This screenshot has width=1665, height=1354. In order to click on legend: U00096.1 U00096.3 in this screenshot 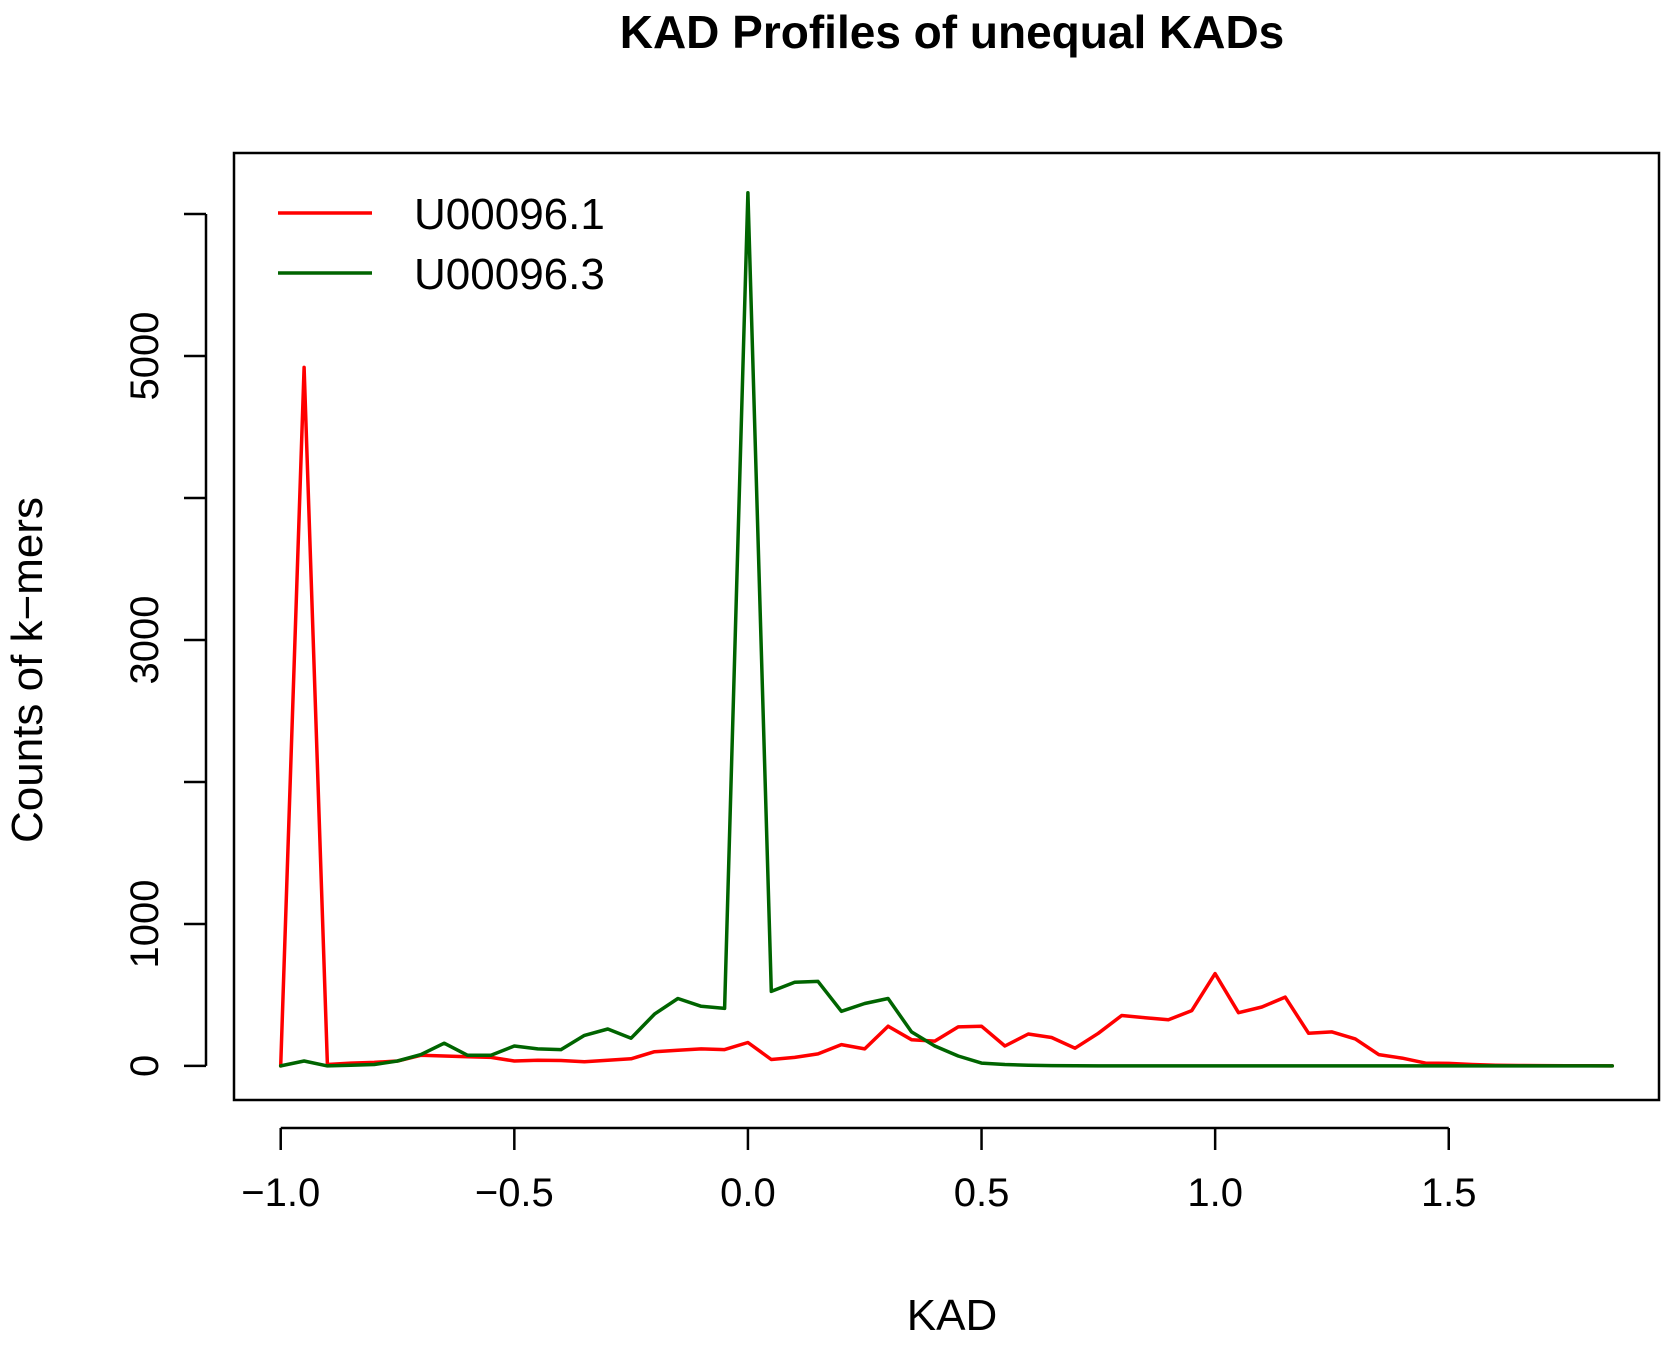, I will do `click(441, 244)`.